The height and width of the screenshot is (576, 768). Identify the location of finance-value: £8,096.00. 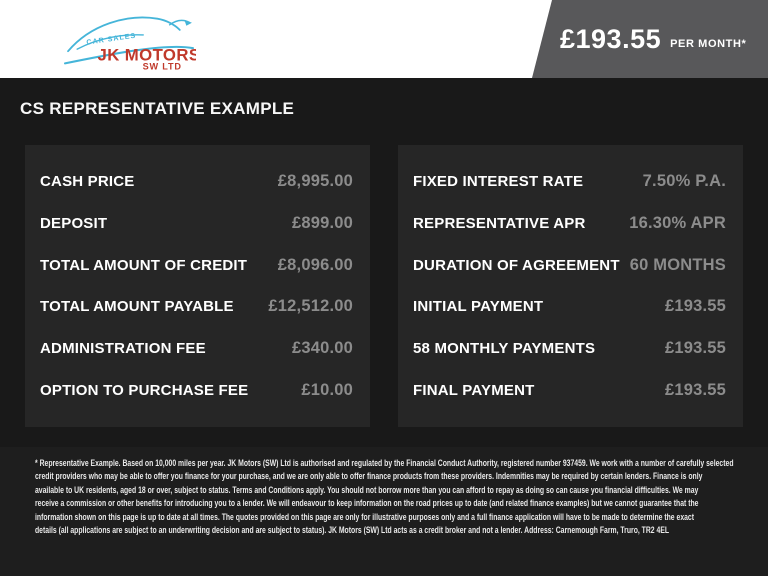
(315, 264).